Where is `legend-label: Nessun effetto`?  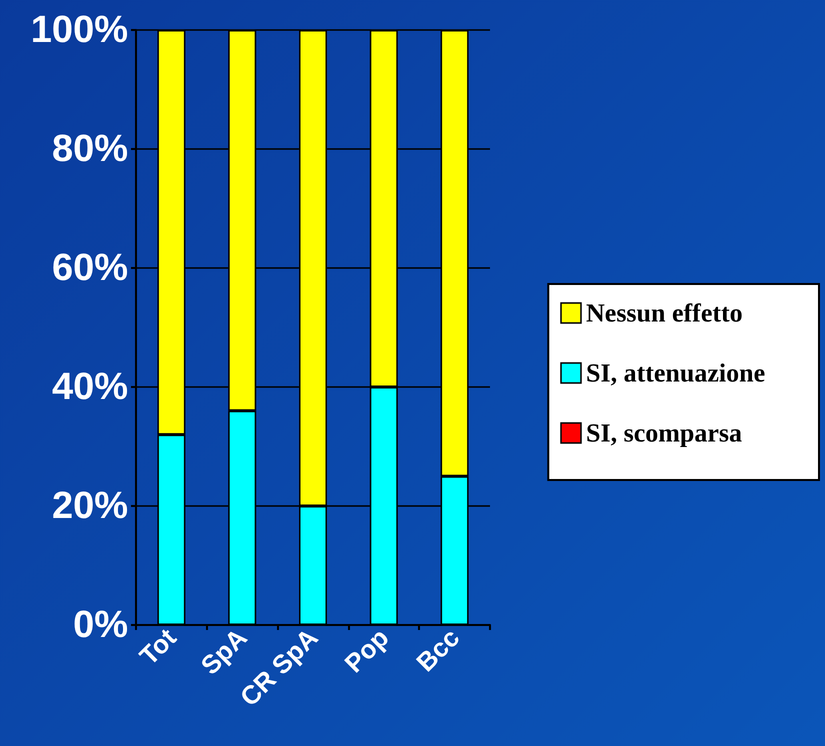 legend-label: Nessun effetto is located at coordinates (664, 313).